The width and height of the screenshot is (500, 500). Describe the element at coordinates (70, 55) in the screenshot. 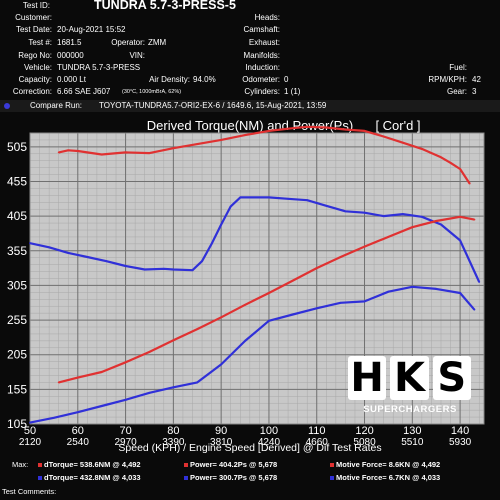

I see `rego-value: 000000` at that location.